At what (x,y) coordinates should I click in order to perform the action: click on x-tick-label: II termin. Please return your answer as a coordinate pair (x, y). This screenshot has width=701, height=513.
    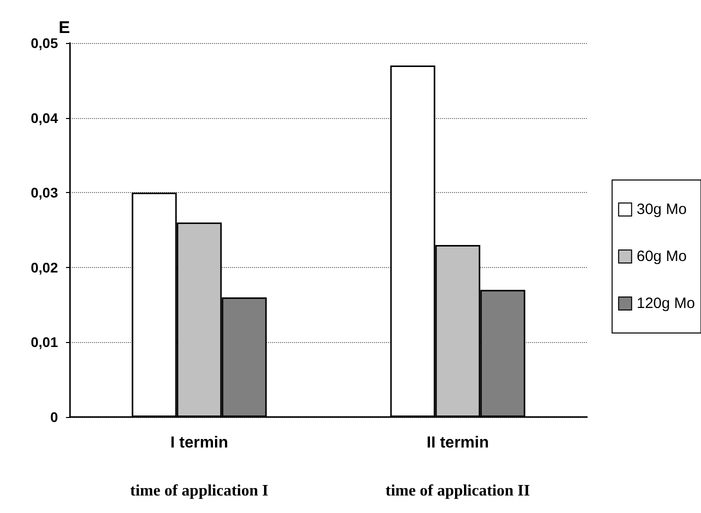
    Looking at the image, I should click on (457, 443).